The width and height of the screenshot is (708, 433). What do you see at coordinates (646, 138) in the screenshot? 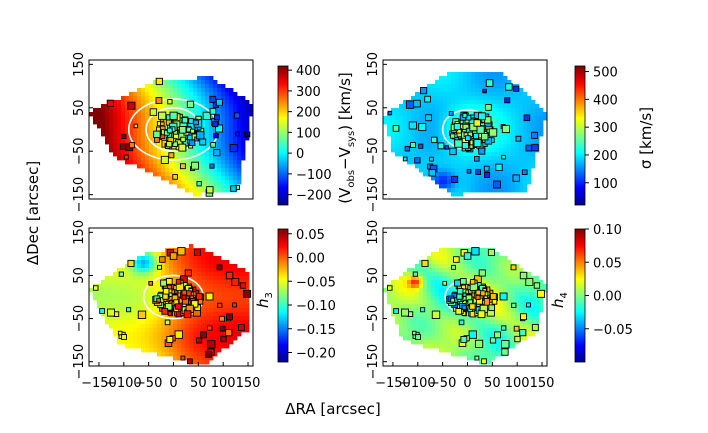
I see `dispersion-colorbar-title: σ [km/s]` at bounding box center [646, 138].